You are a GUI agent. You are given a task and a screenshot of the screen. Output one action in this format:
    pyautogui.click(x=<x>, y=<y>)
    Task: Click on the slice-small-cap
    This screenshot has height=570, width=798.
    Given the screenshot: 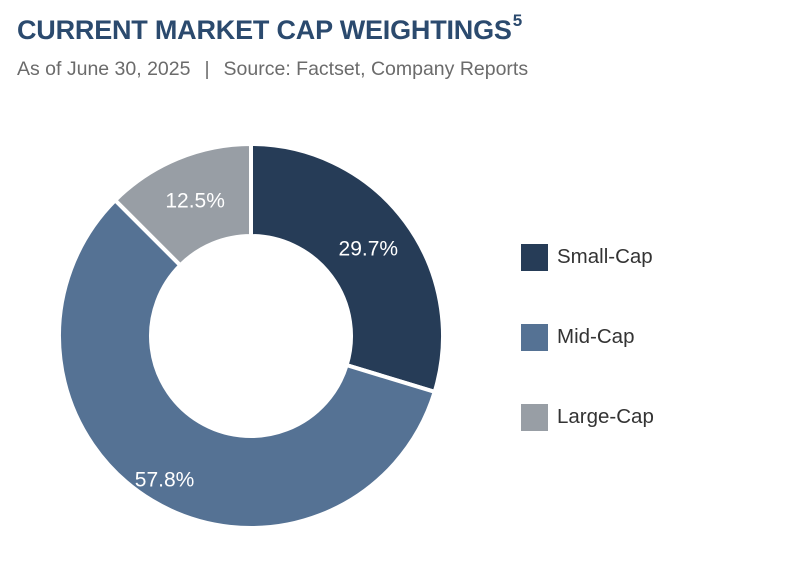 What is the action you would take?
    pyautogui.click(x=347, y=268)
    